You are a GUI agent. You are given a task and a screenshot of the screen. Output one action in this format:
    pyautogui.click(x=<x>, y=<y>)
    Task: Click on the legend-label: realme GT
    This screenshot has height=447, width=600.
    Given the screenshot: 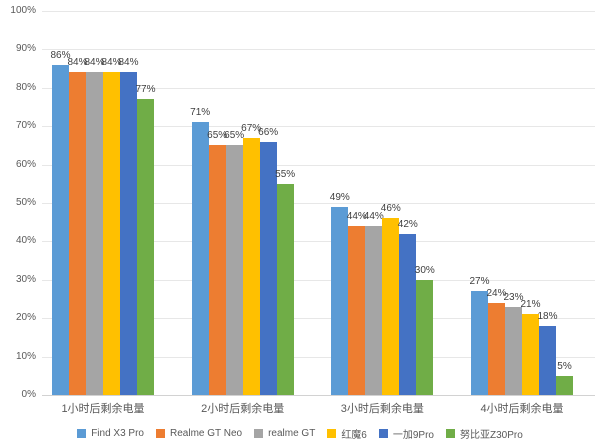 What is the action you would take?
    pyautogui.click(x=292, y=433)
    